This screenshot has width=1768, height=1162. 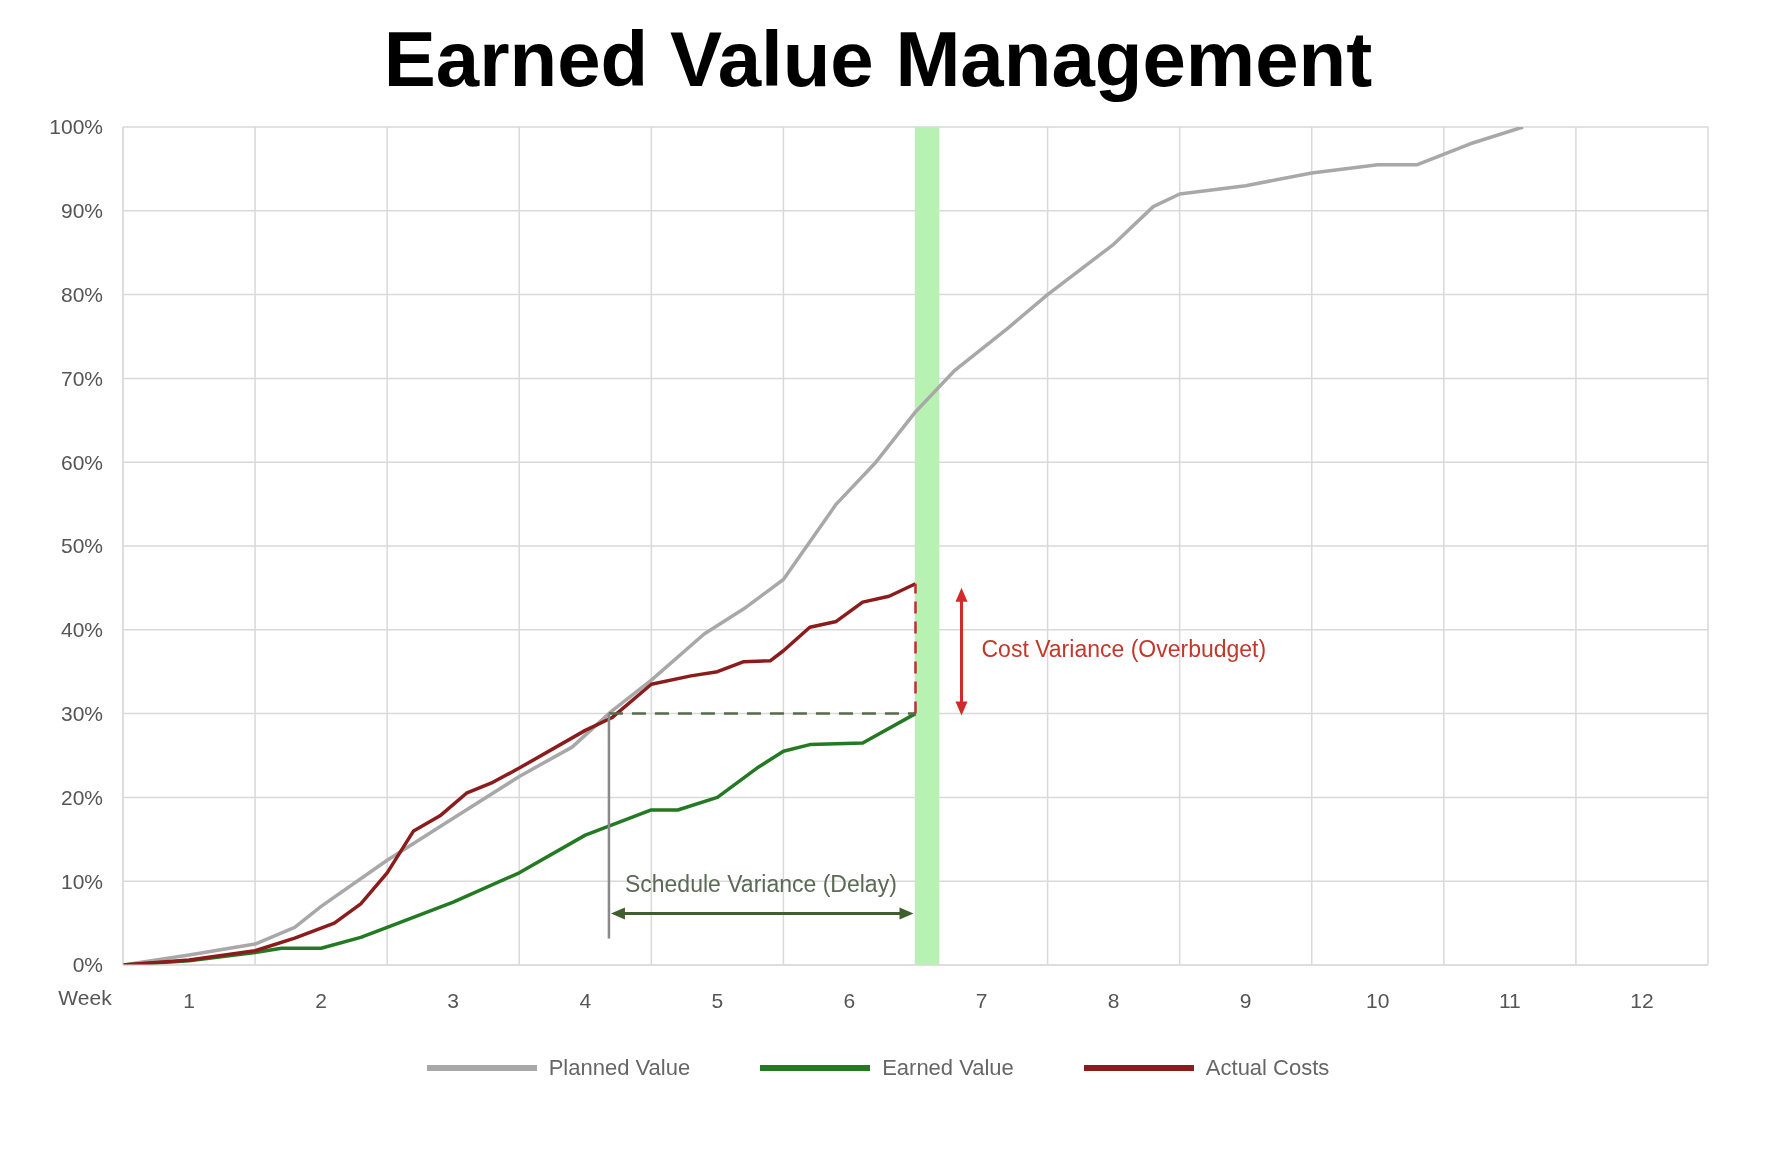 What do you see at coordinates (981, 1000) in the screenshot?
I see `x-tick-label: 7` at bounding box center [981, 1000].